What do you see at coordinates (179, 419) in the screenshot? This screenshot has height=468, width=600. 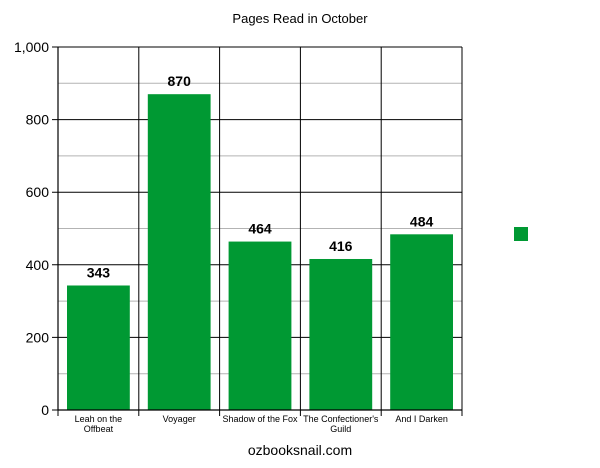 I see `x-tick-label: Voyager` at bounding box center [179, 419].